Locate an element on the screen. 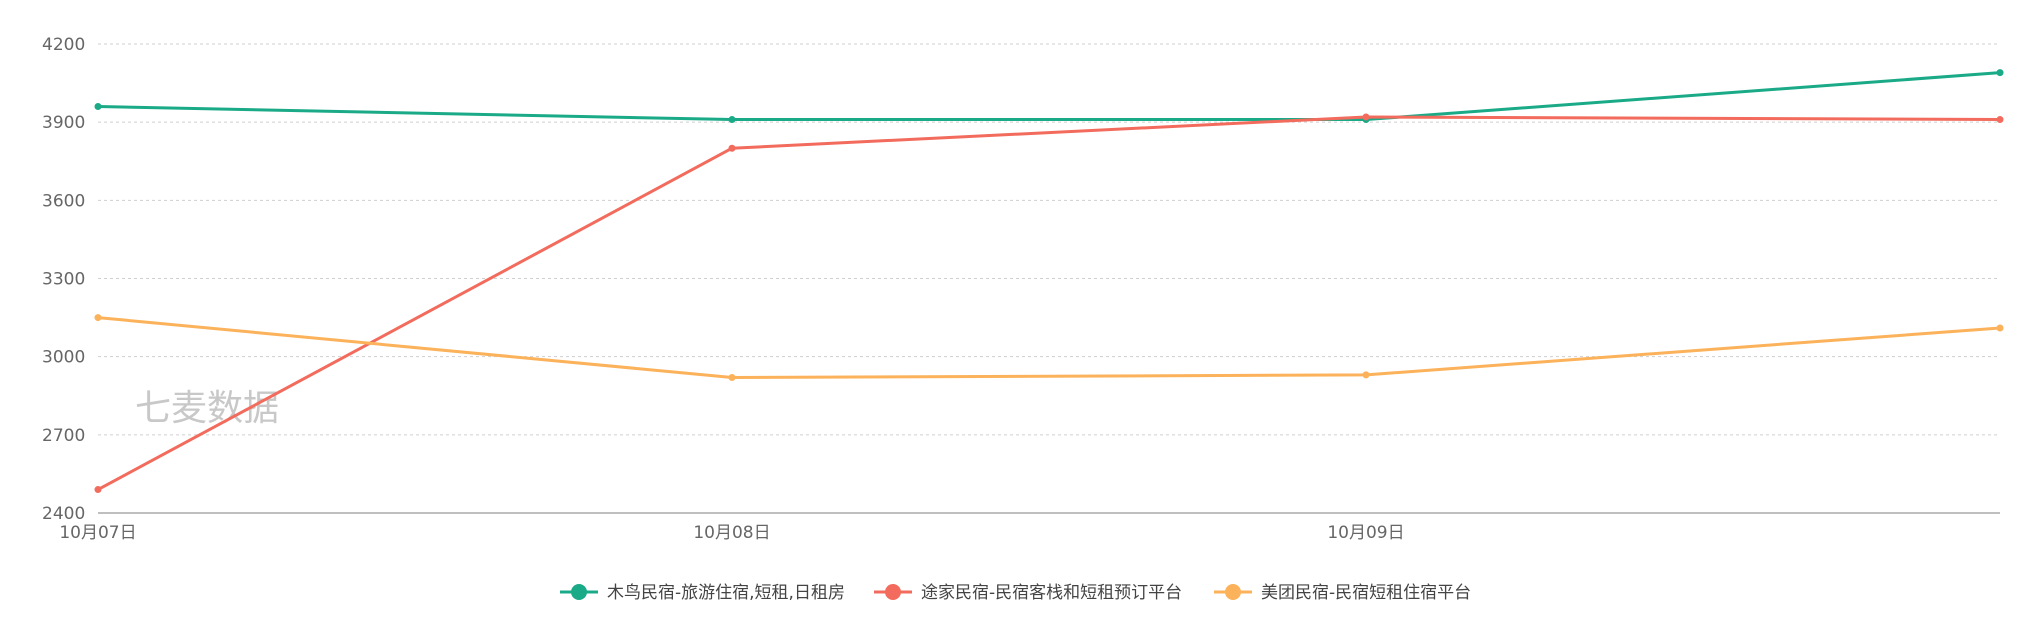  legend-item-2: 途家民宿-民宿客栈和短租预订平台 is located at coordinates (1028, 593).